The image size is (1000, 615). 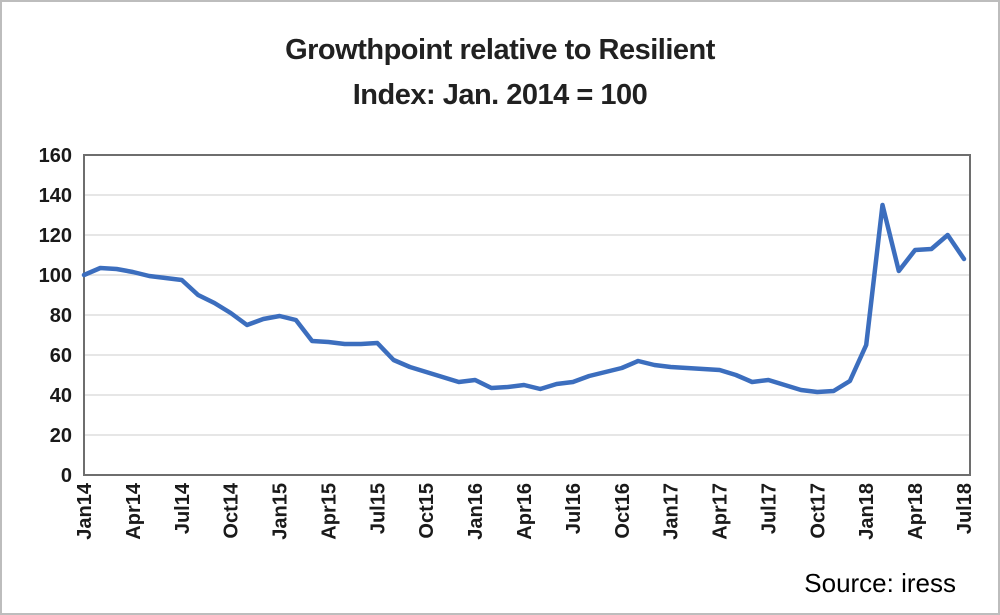 What do you see at coordinates (965, 508) in the screenshot?
I see `x-axis-label: Jul18` at bounding box center [965, 508].